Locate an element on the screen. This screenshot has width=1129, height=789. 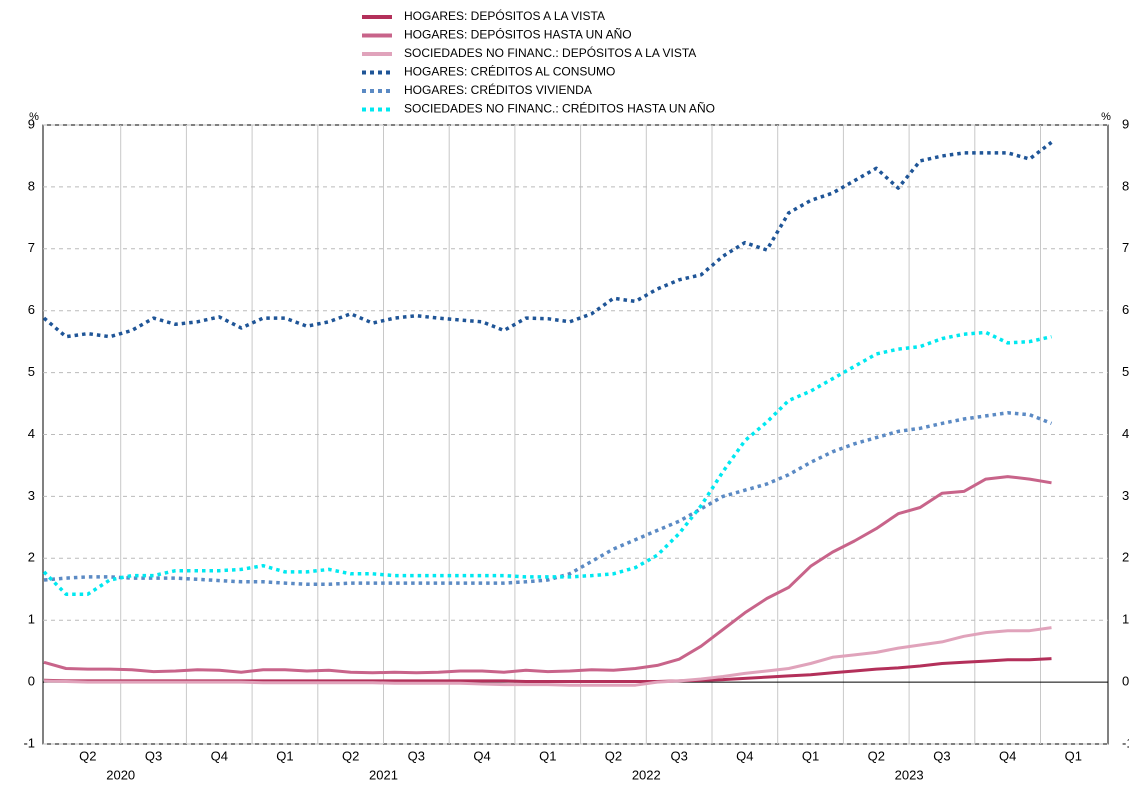
y-unit-left: % is located at coordinates (34, 117).